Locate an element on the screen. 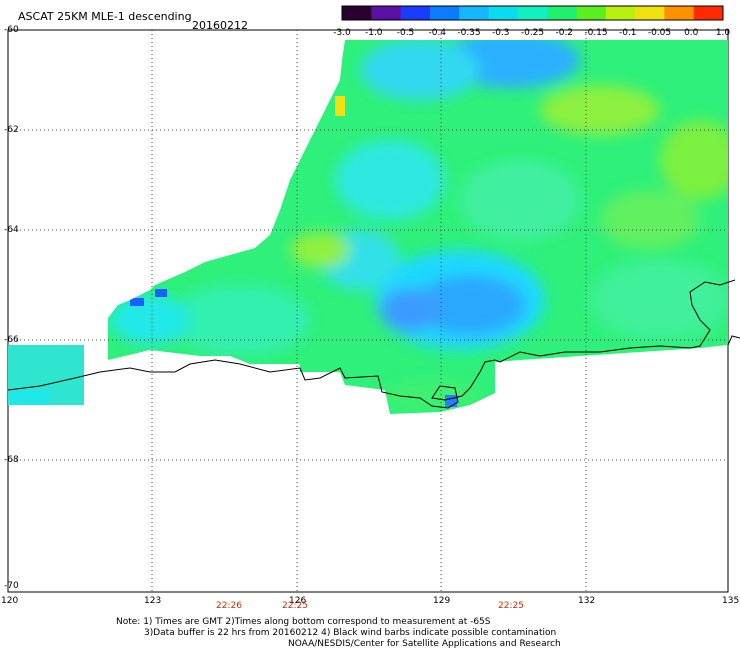 Image resolution: width=740 pixels, height=650 pixels. lon-label-126: 126 is located at coordinates (298, 601).